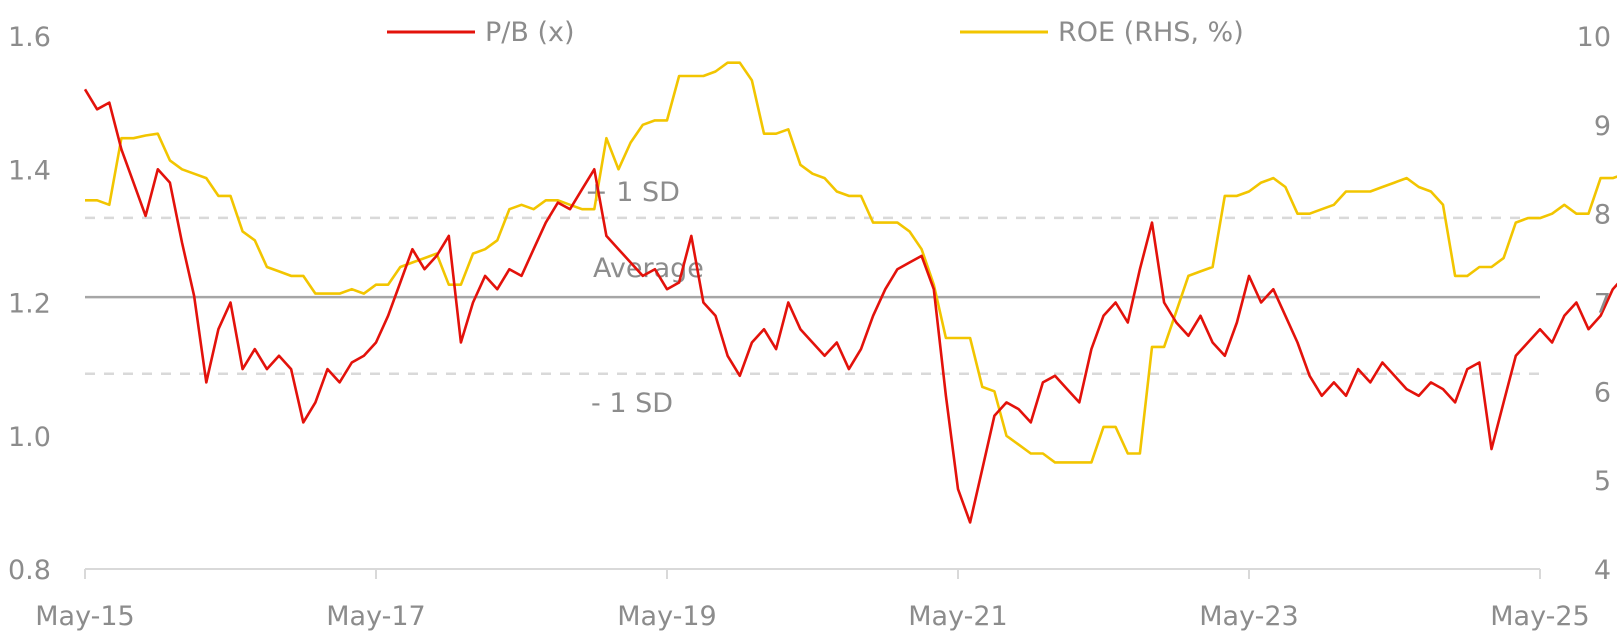 The image size is (1617, 644). Describe the element at coordinates (1602, 481) in the screenshot. I see `right-y-tick-1: 5` at that location.